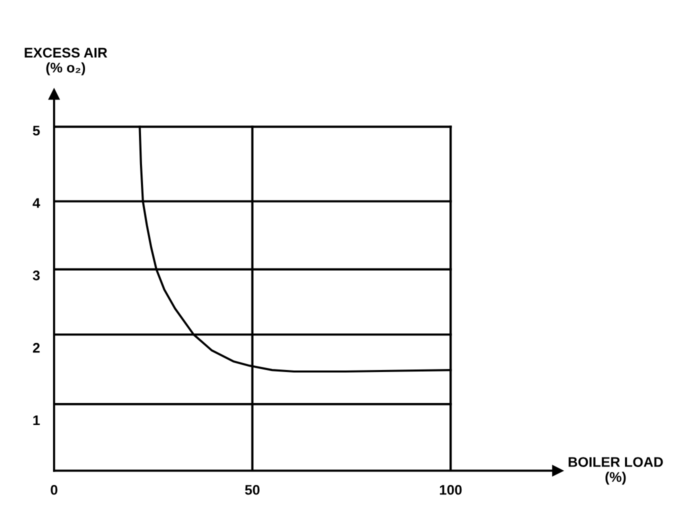 This screenshot has height=523, width=676. I want to click on x-tick-label: 0, so click(54, 489).